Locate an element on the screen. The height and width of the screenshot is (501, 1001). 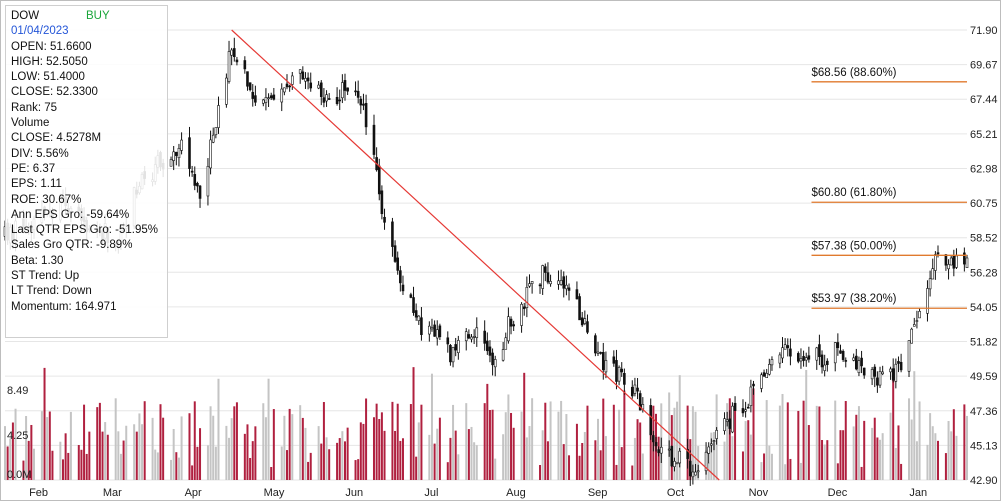
price-tick-label: 67.44 is located at coordinates (984, 100).